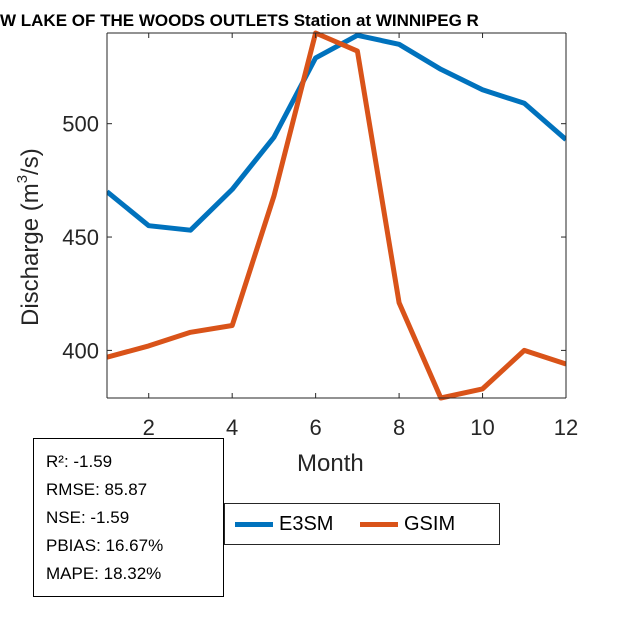 This screenshot has width=625, height=625. Describe the element at coordinates (330, 463) in the screenshot. I see `x-axis-label: Month` at that location.